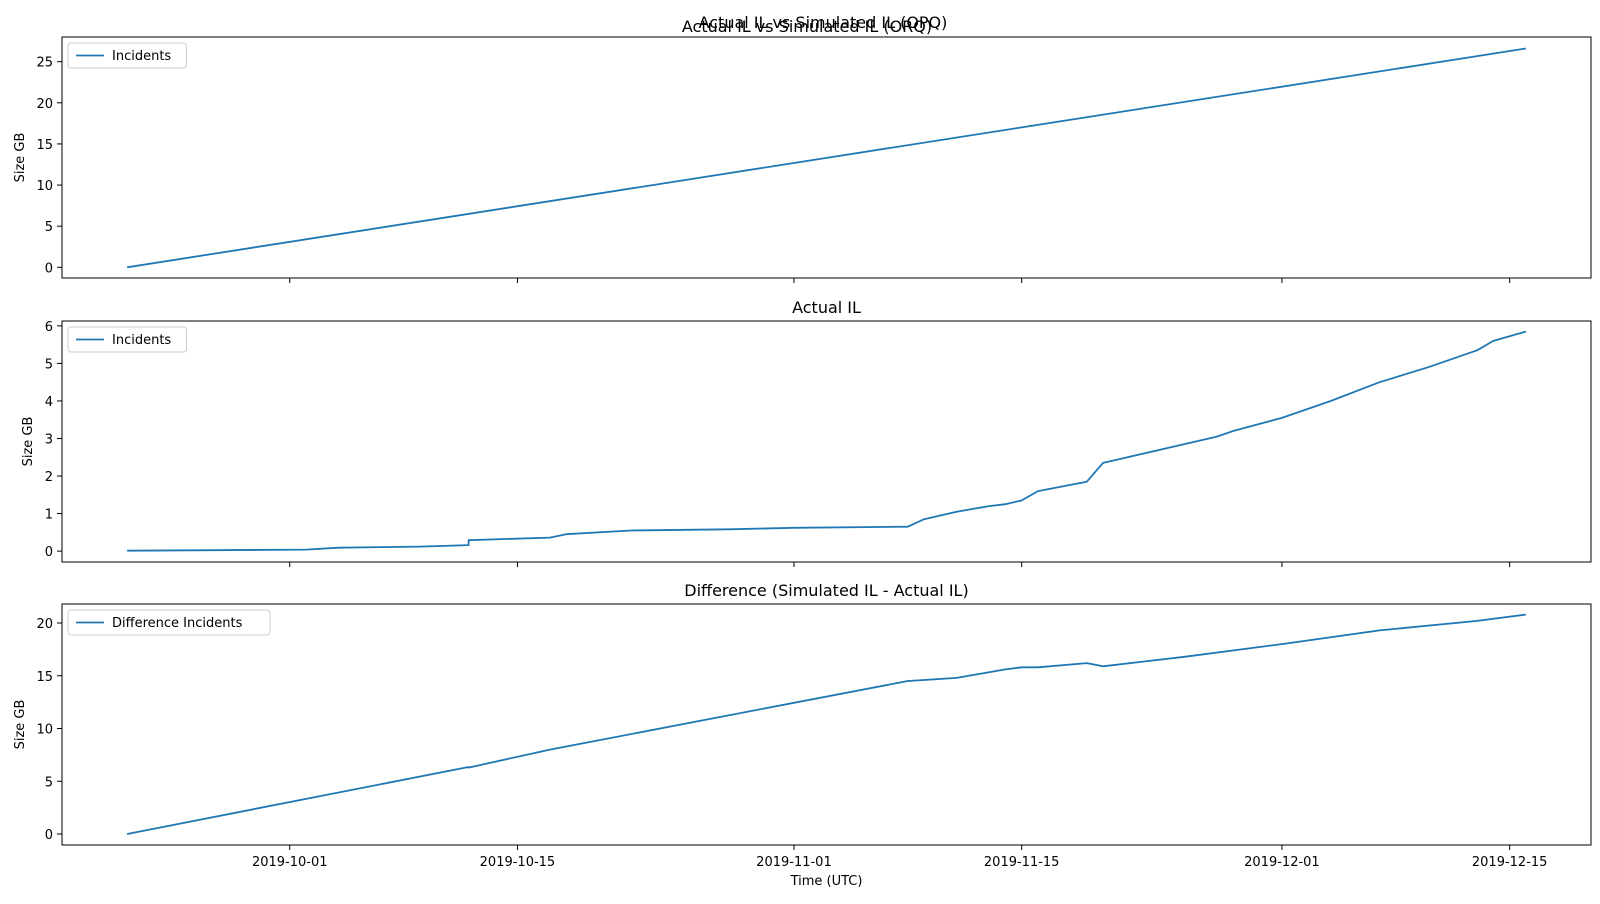 The height and width of the screenshot is (904, 1600). Describe the element at coordinates (177, 623) in the screenshot. I see `legend-label: Difference Incidents` at that location.